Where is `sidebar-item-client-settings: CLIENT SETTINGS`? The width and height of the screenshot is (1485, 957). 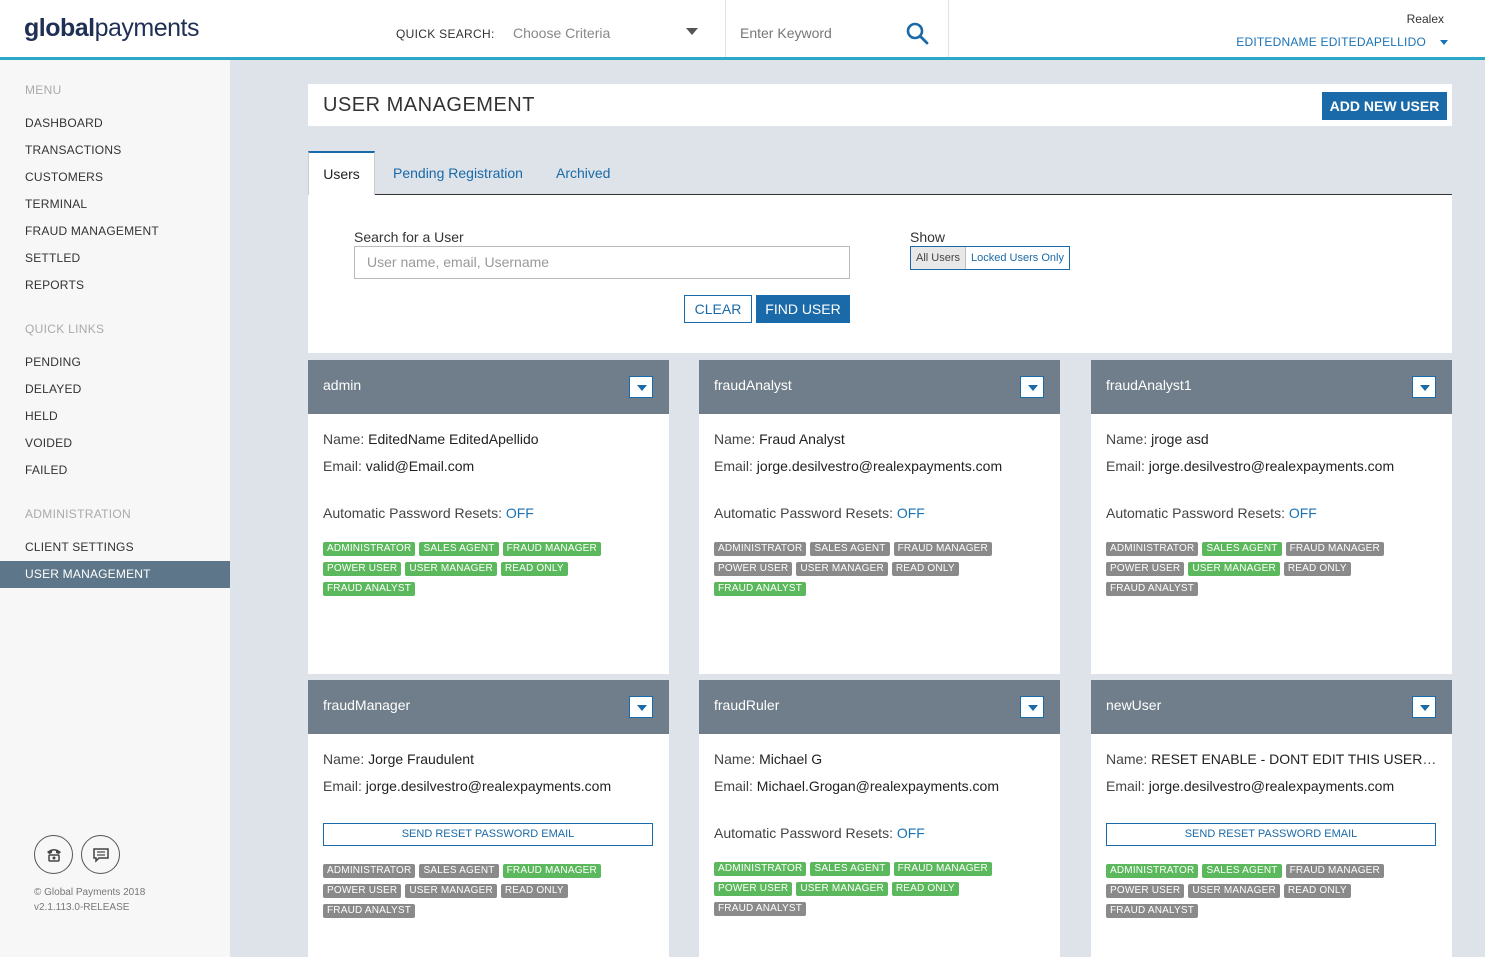
sidebar-item-client-settings: CLIENT SETTINGS is located at coordinates (79, 547).